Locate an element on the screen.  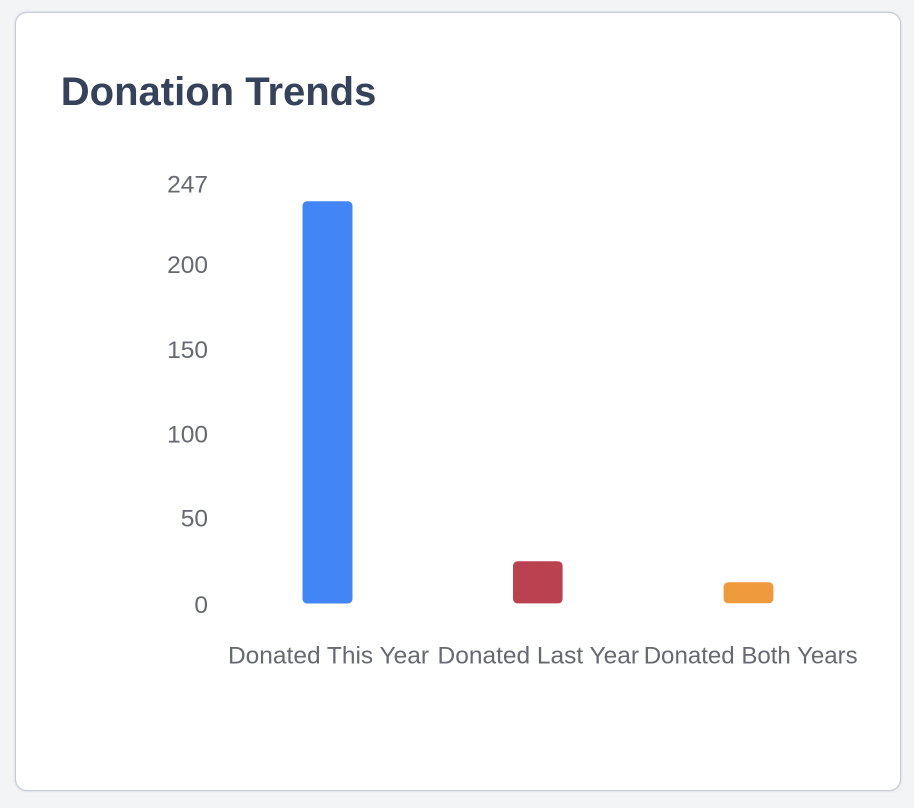
svg-text: Donated This Year is located at coordinates (328, 656).